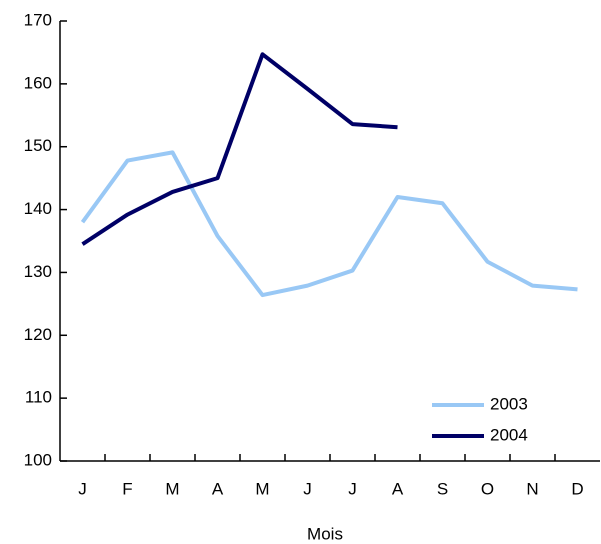 The width and height of the screenshot is (601, 544). Describe the element at coordinates (509, 434) in the screenshot. I see `legend-label: 2004` at that location.